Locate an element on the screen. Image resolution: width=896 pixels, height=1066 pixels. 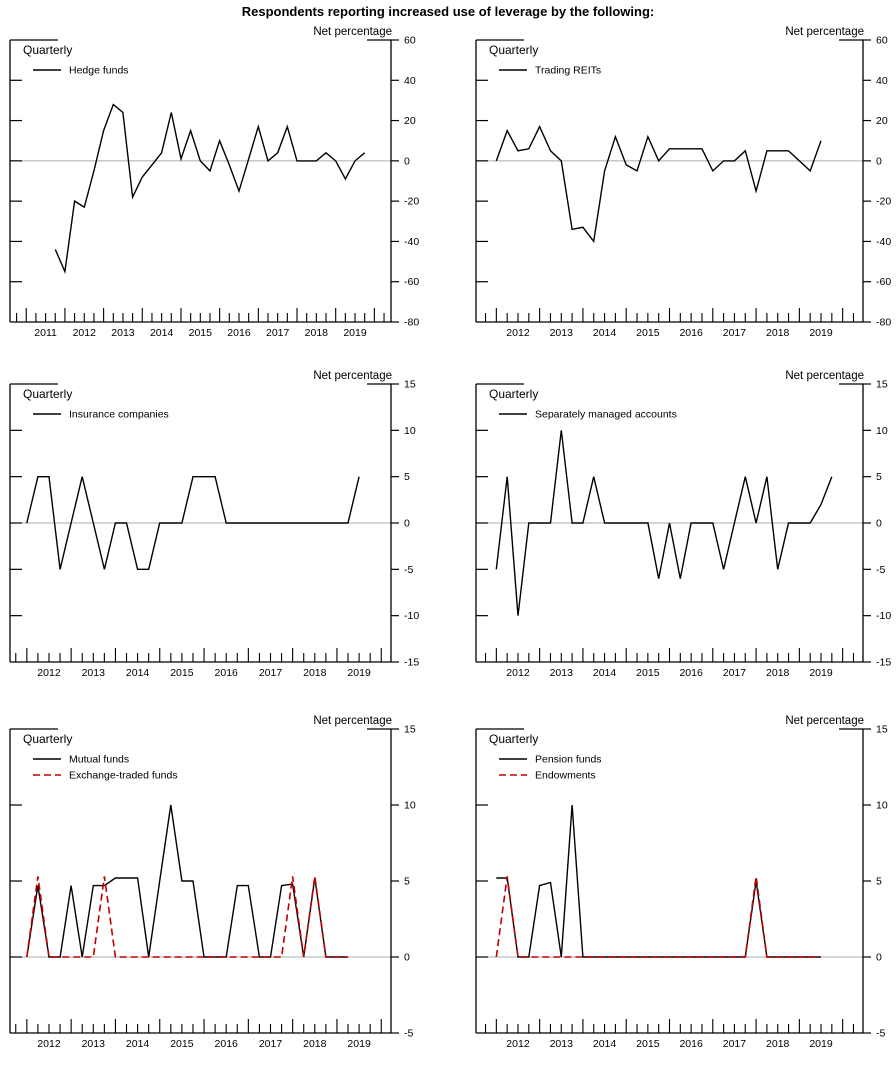
y-tick-label: -60 is located at coordinates (883, 282).